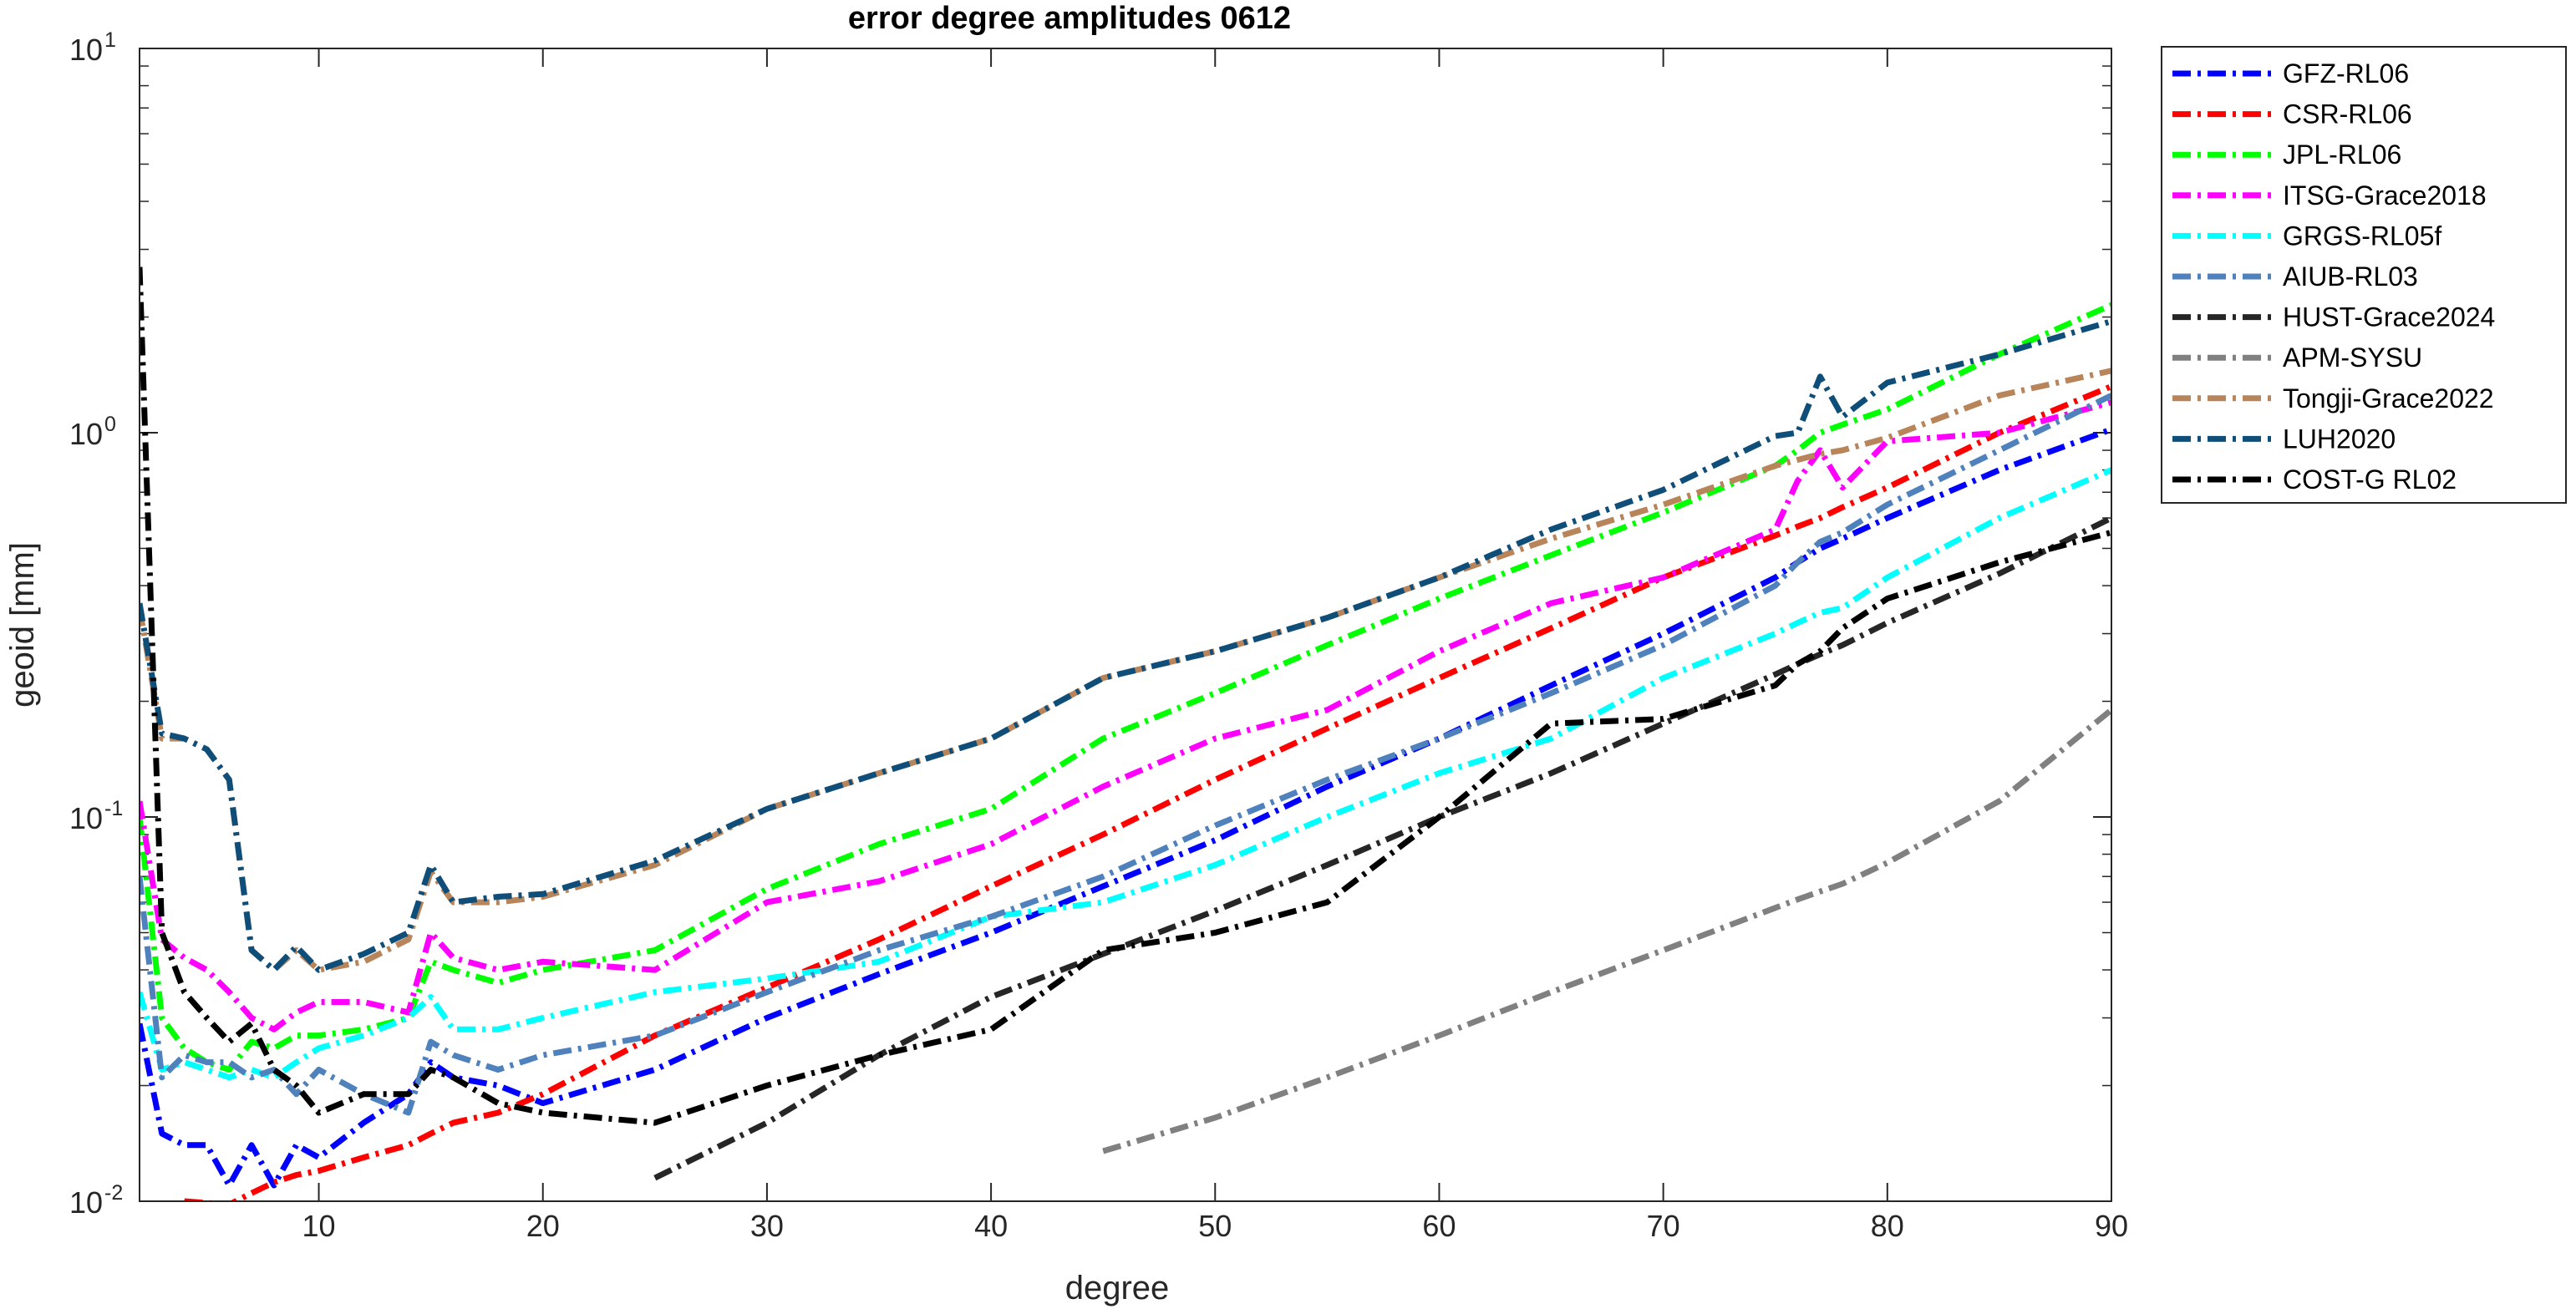 Image resolution: width=2576 pixels, height=1309 pixels. Describe the element at coordinates (114, 1193) in the screenshot. I see `y-tick-exponent: -2` at that location.